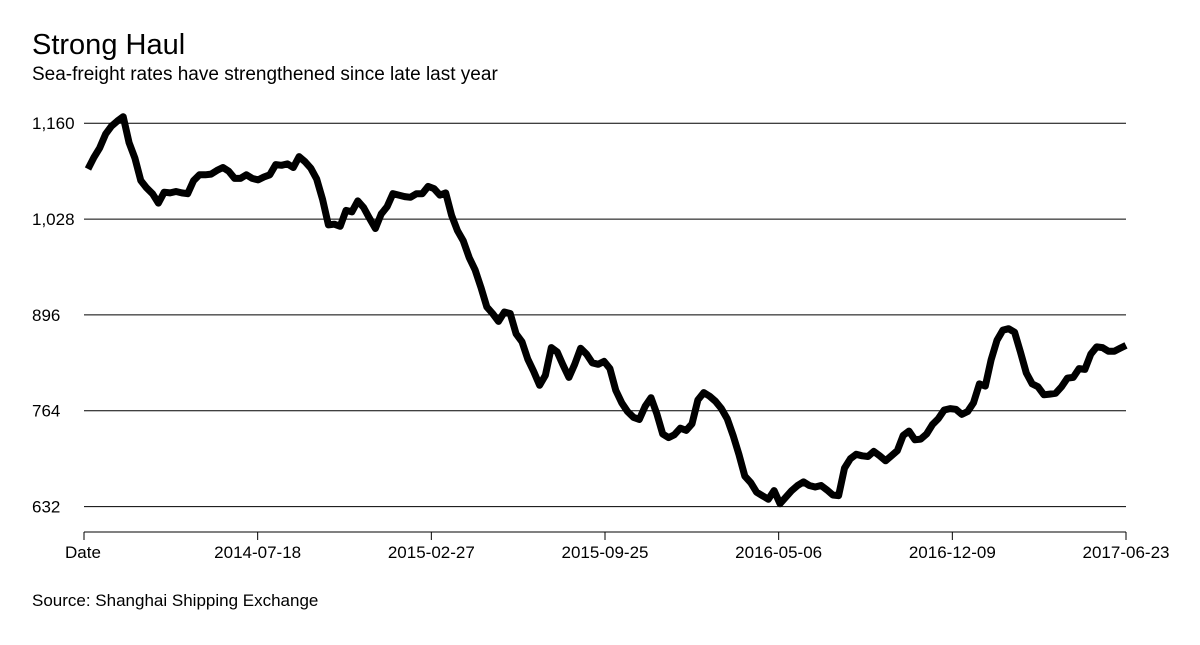 Image resolution: width=1200 pixels, height=645 pixels. Describe the element at coordinates (257, 552) in the screenshot. I see `x-tick-label: 2014-07-18` at that location.